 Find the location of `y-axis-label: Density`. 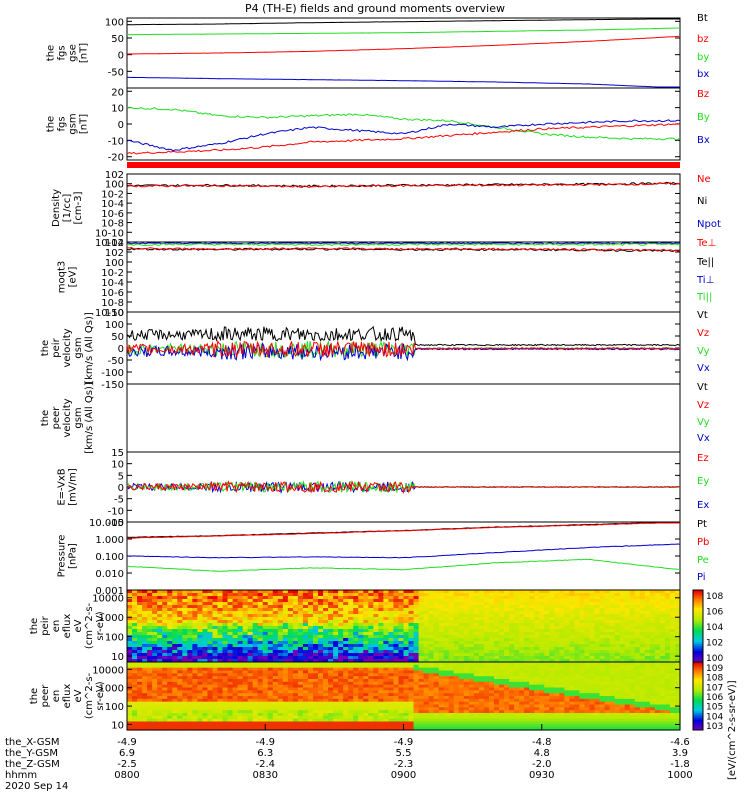

y-axis-label: Density is located at coordinates (56, 208).